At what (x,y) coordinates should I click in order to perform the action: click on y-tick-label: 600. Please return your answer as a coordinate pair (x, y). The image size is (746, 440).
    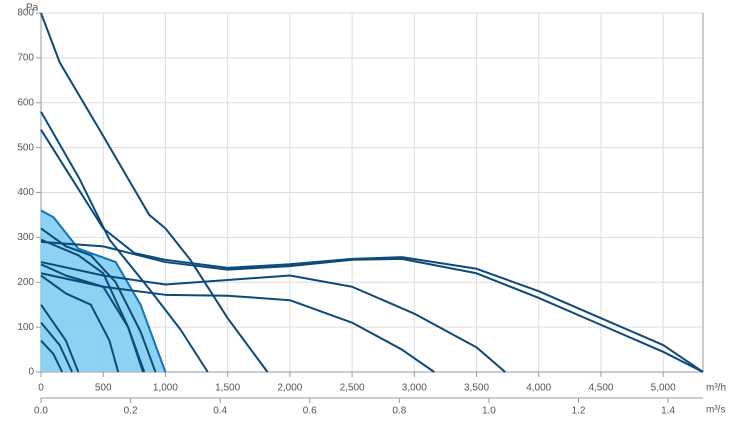
    Looking at the image, I should click on (25, 102).